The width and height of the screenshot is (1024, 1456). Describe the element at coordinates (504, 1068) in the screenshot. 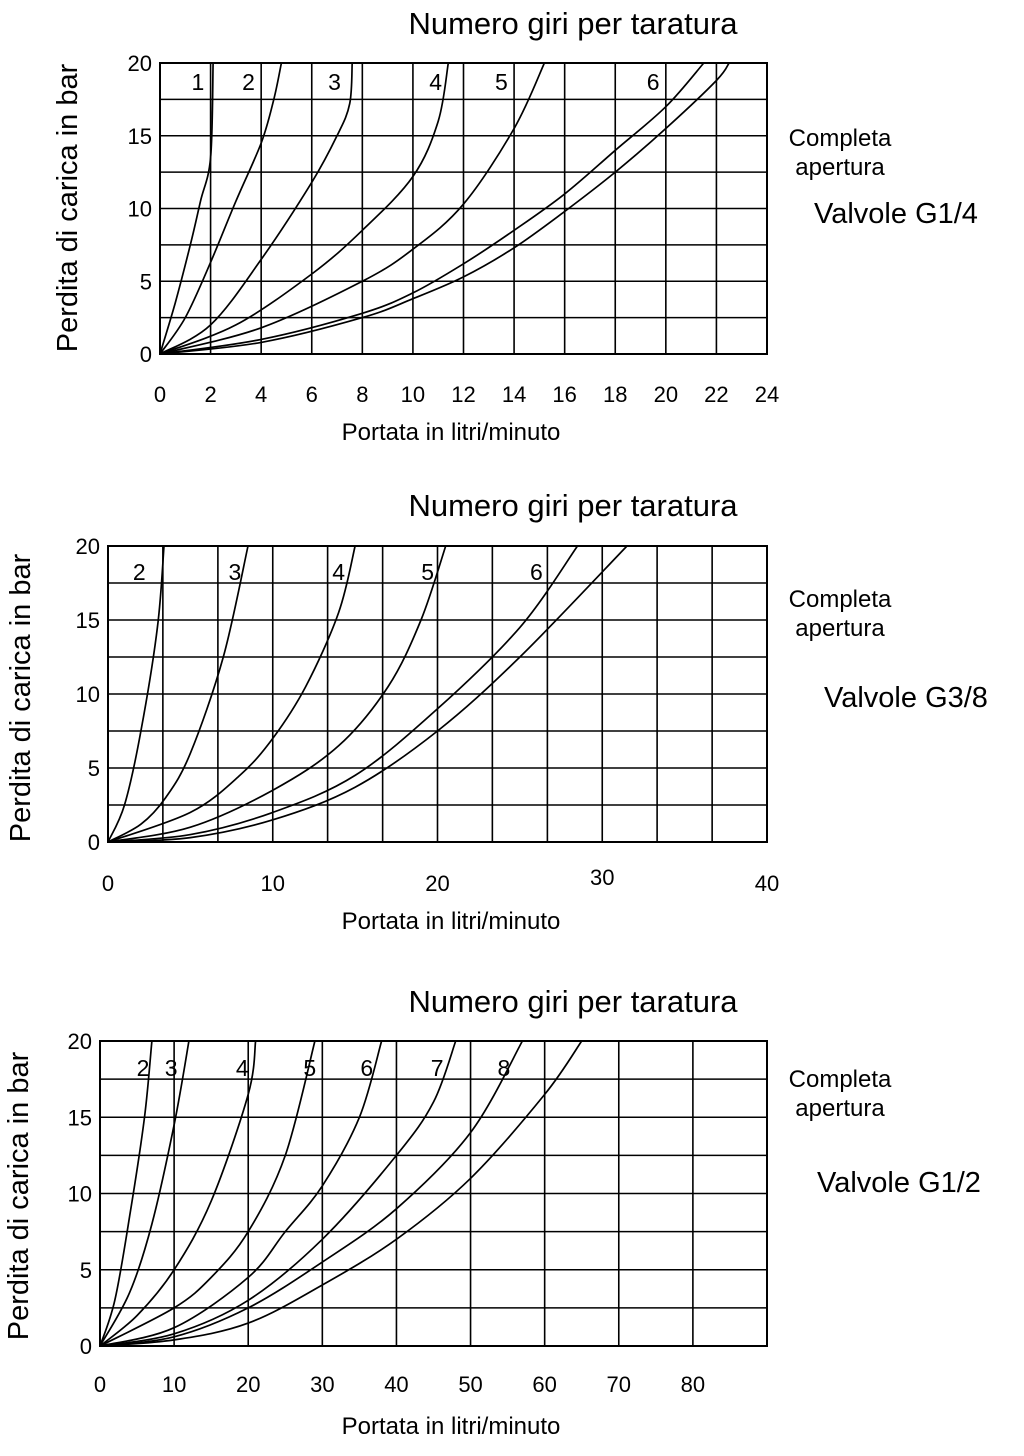

I see `curve-label-8: 8` at that location.